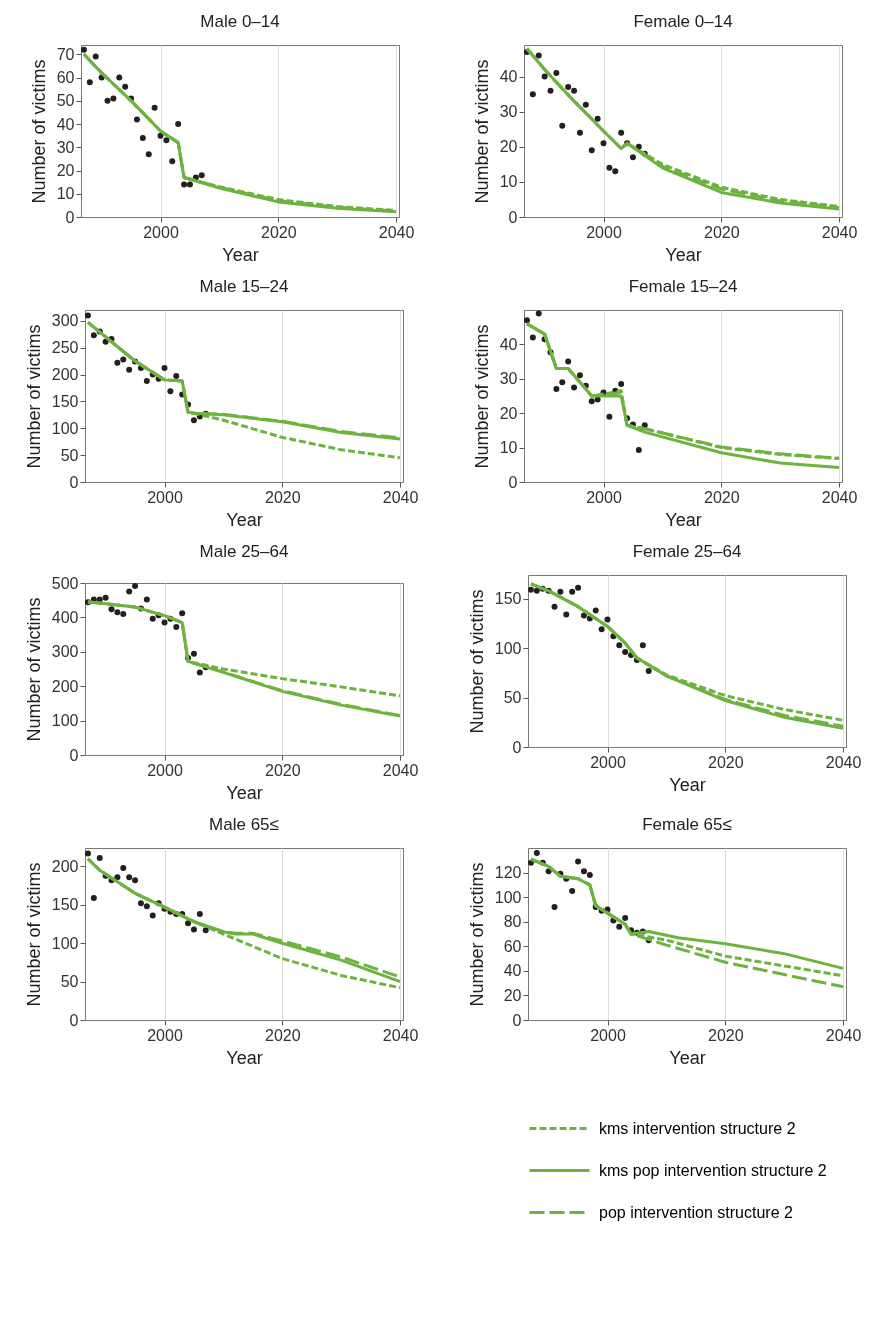 The image size is (886, 1340). Describe the element at coordinates (65, 617) in the screenshot. I see `y-tick-label: 400` at that location.